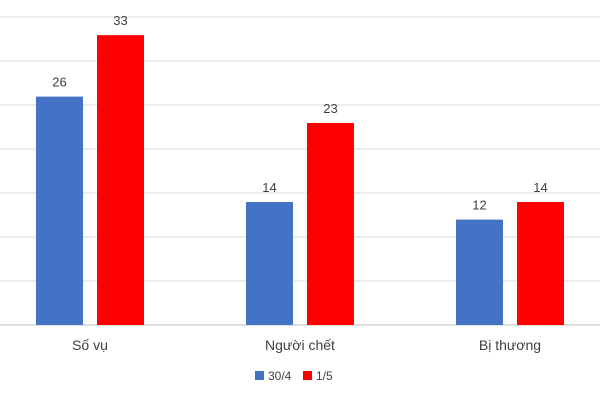  Describe the element at coordinates (59, 82) in the screenshot. I see `value-label: 26` at that location.